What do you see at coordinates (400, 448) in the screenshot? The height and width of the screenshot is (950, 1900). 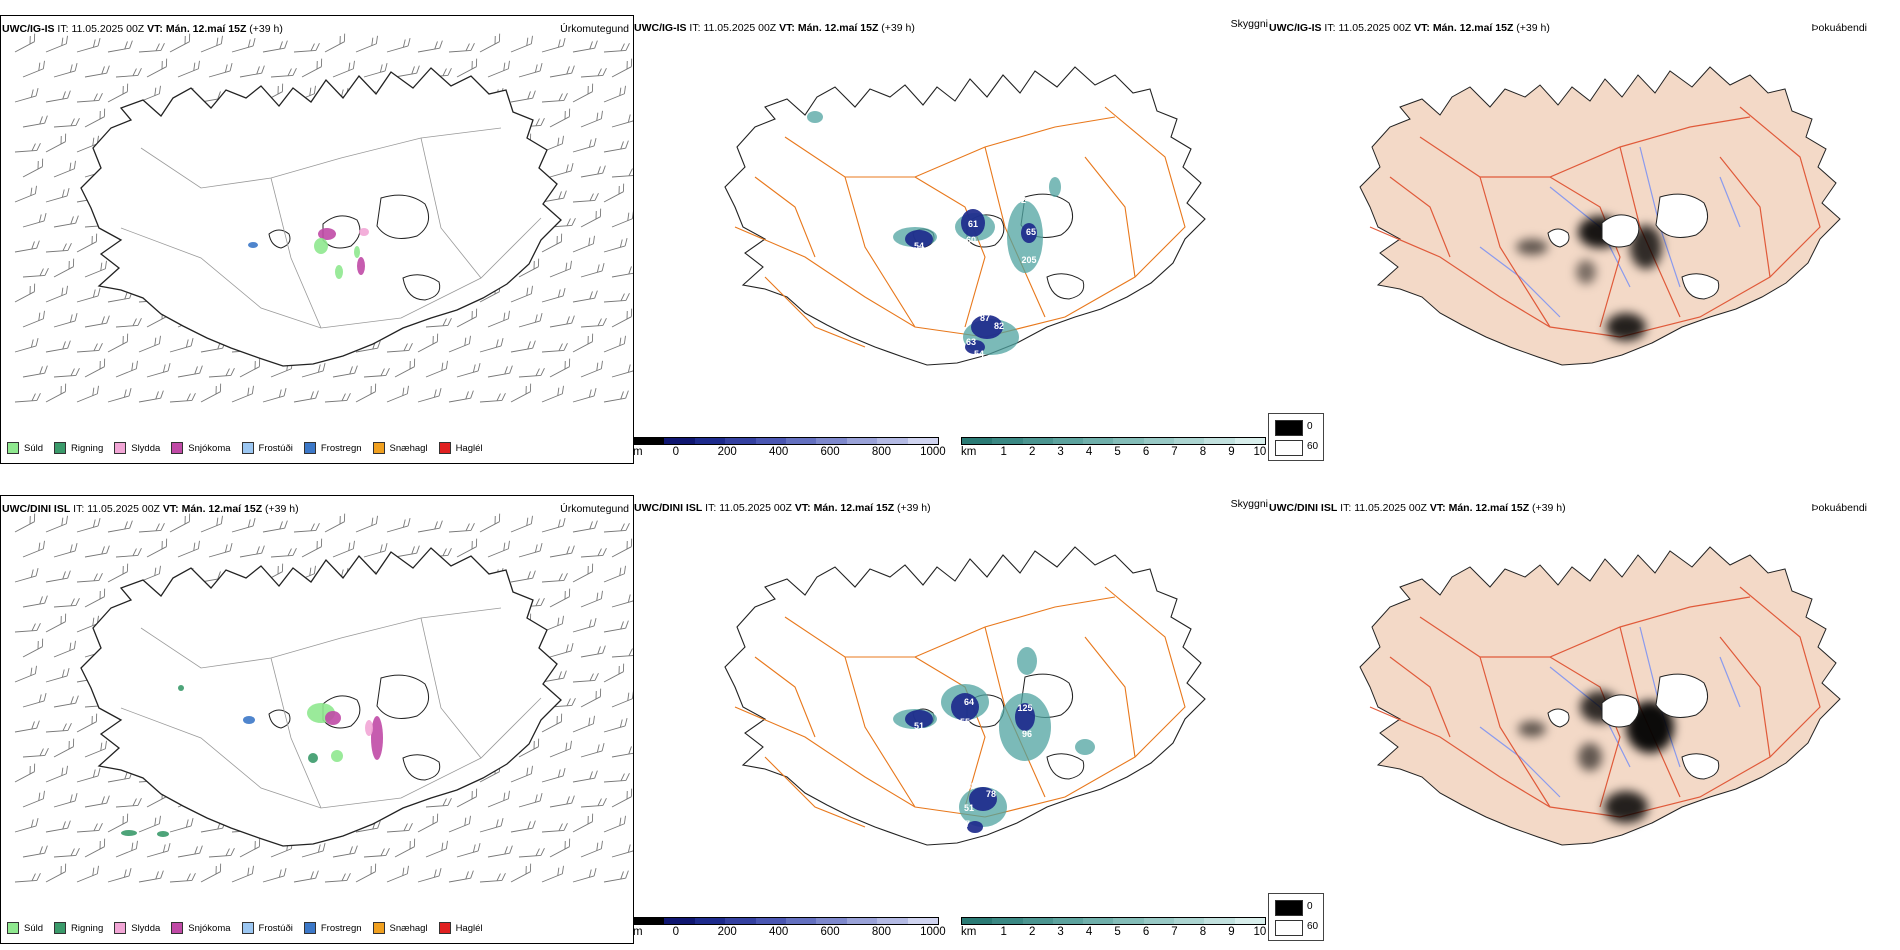 I see `legend-item: Snæhagl` at bounding box center [400, 448].